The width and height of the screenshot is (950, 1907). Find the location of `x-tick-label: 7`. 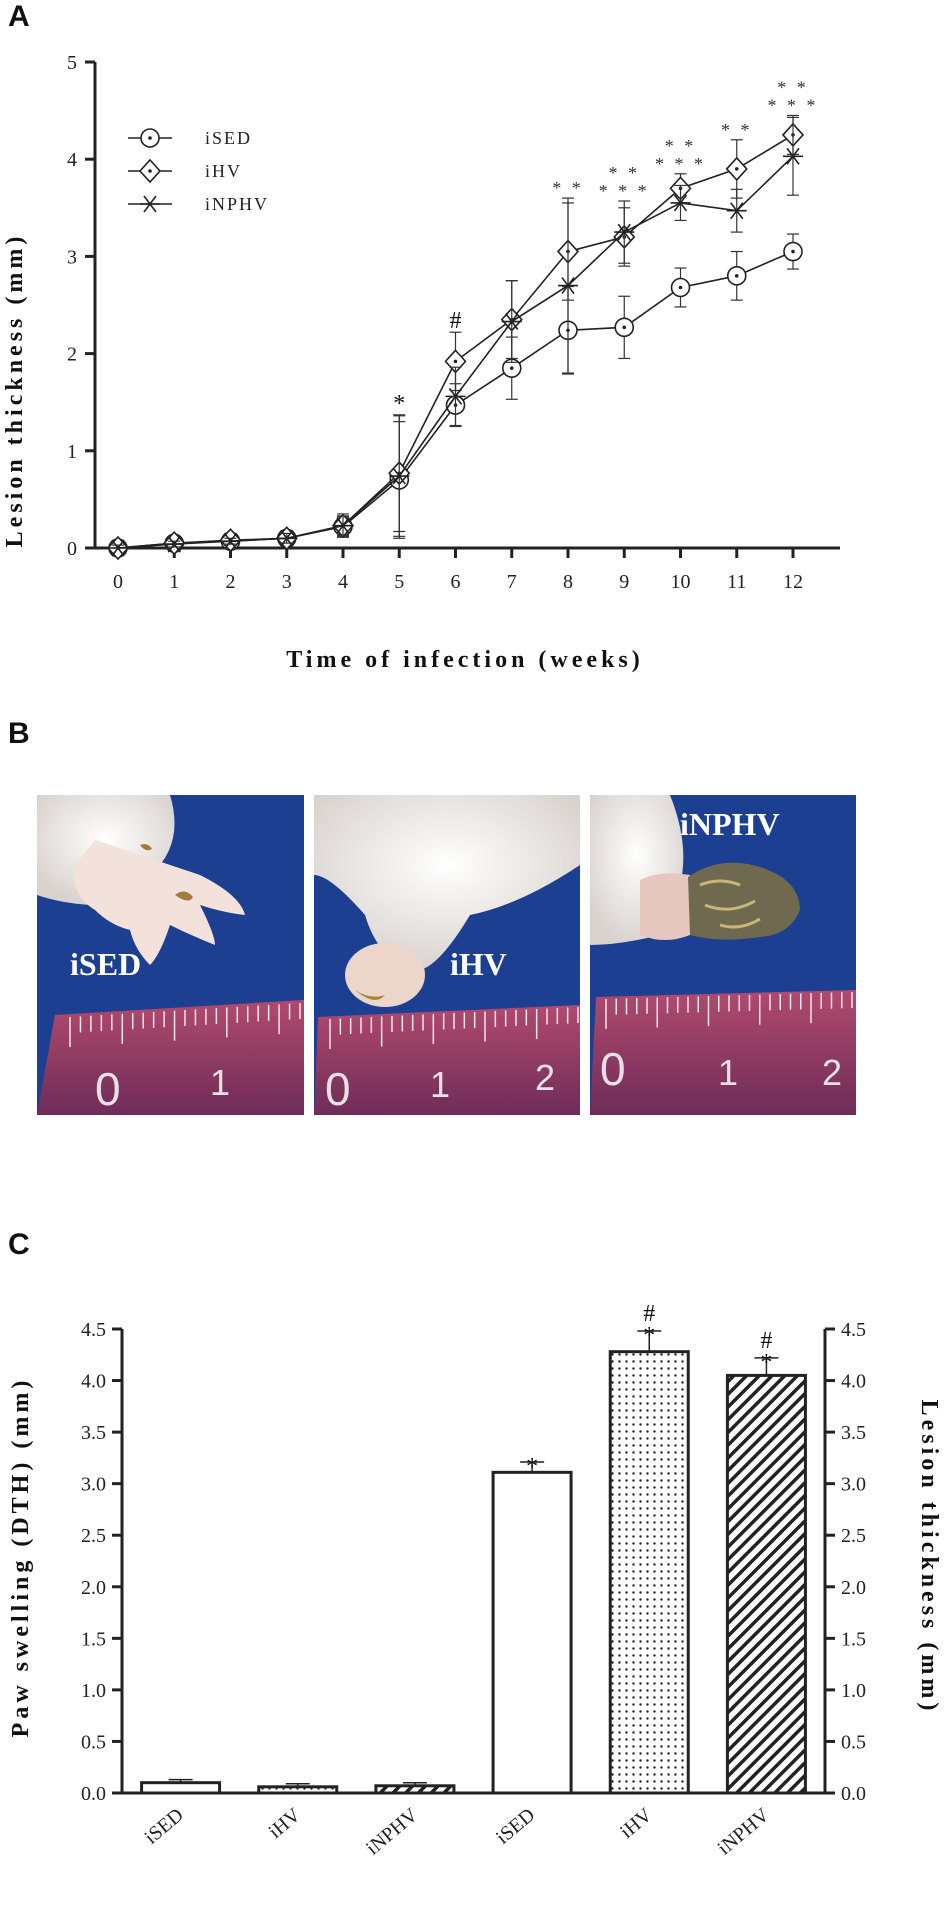

x-tick-label: 7 is located at coordinates (512, 582).